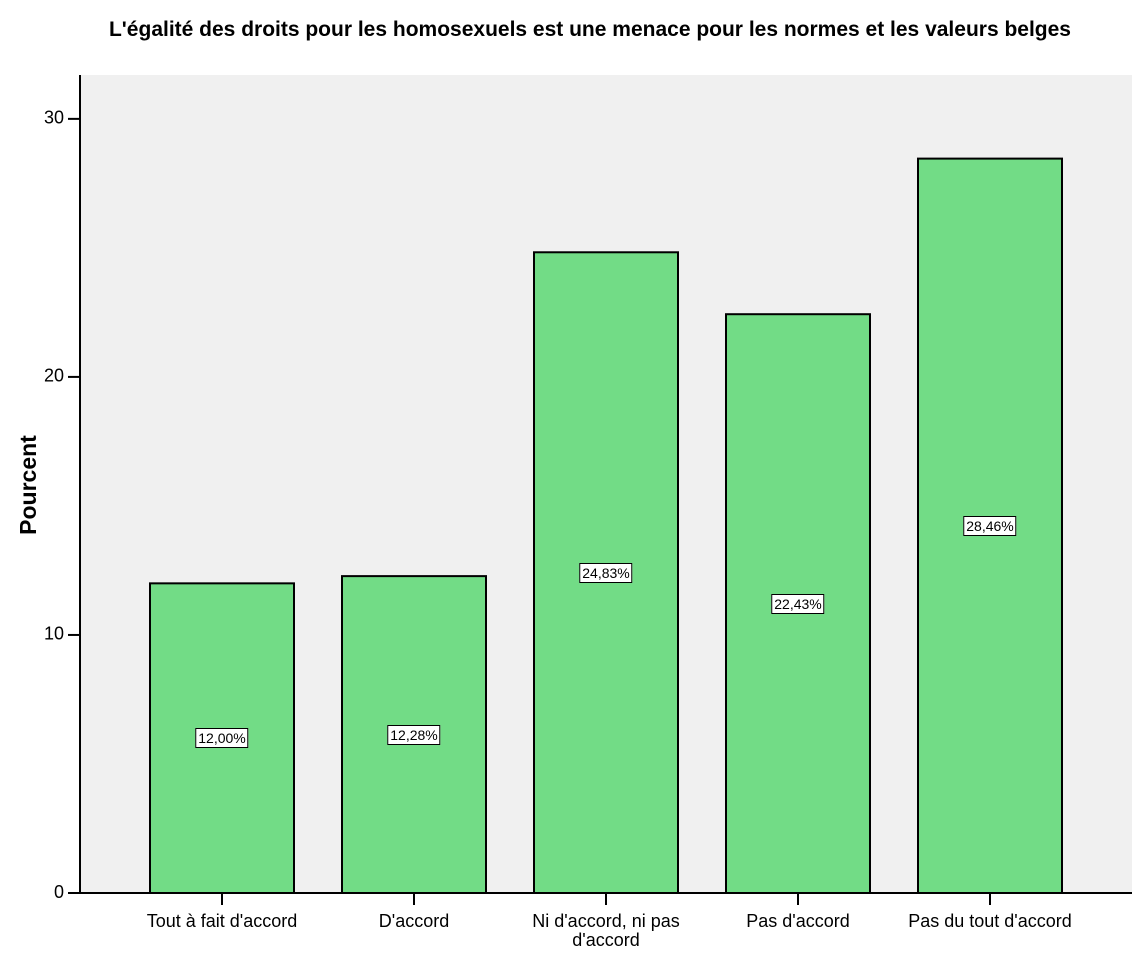  I want to click on x-tick-label: D'accord, so click(414, 921).